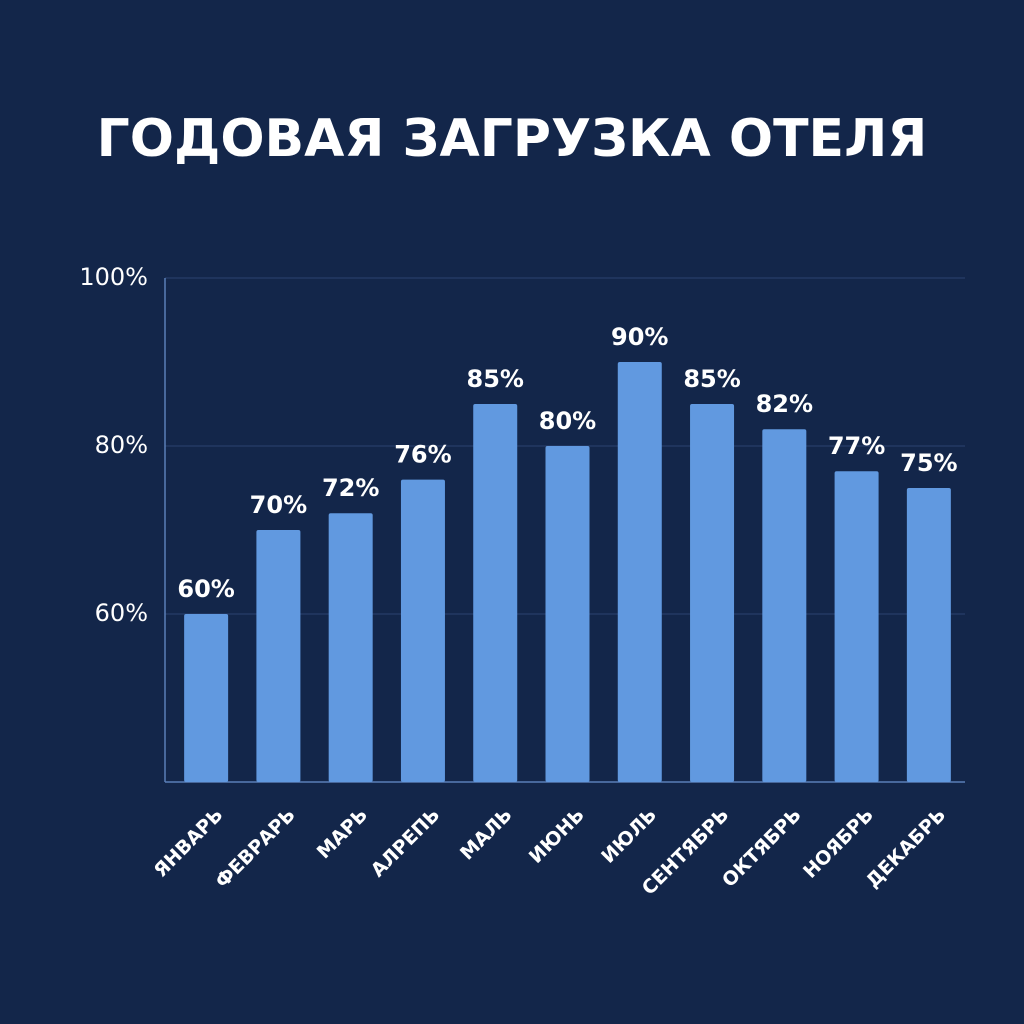  What do you see at coordinates (121, 613) in the screenshot?
I see `y-tick-label: 60%` at bounding box center [121, 613].